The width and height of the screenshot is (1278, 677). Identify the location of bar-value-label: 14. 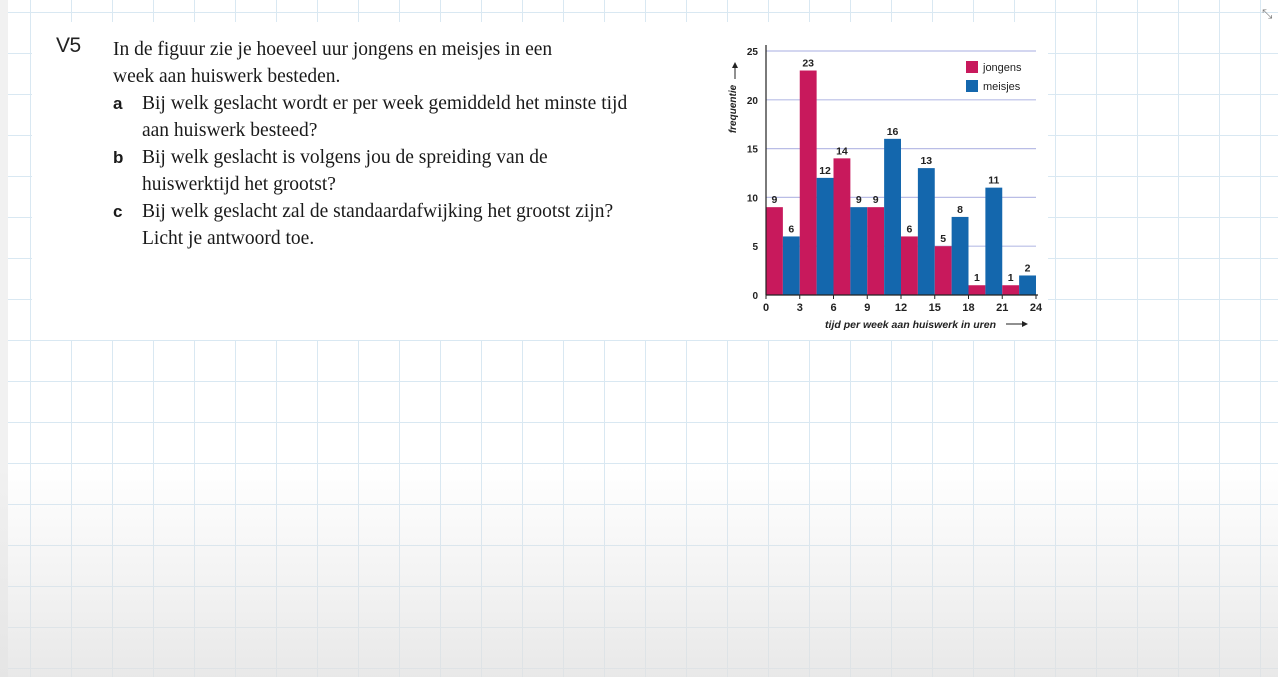
(842, 151).